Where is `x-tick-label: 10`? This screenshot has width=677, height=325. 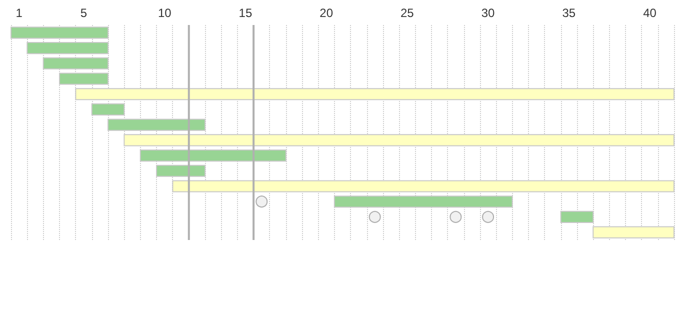
x-tick-label: 10 is located at coordinates (165, 13).